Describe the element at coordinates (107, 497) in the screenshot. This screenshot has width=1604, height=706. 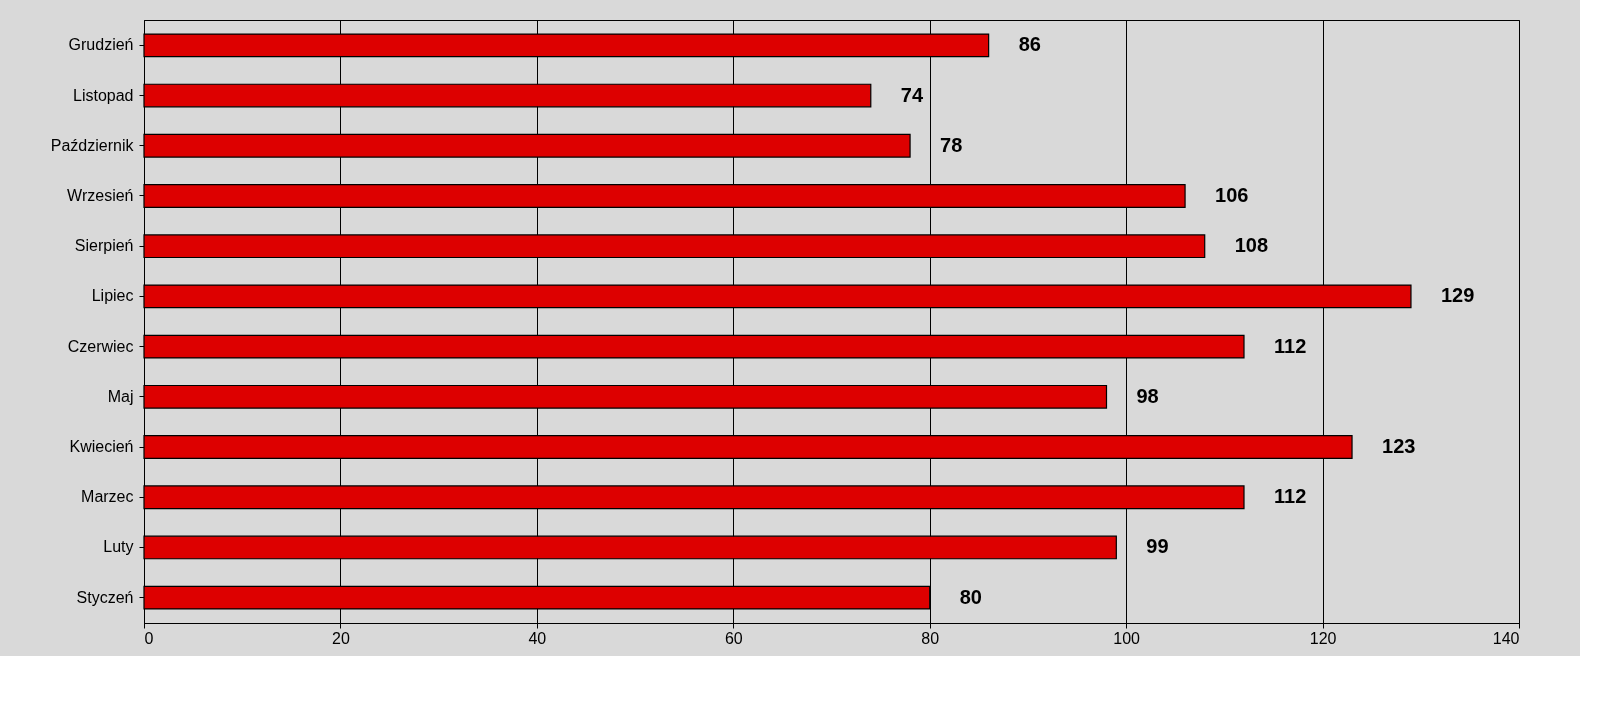
I see `y-tick-label: Marzec` at that location.